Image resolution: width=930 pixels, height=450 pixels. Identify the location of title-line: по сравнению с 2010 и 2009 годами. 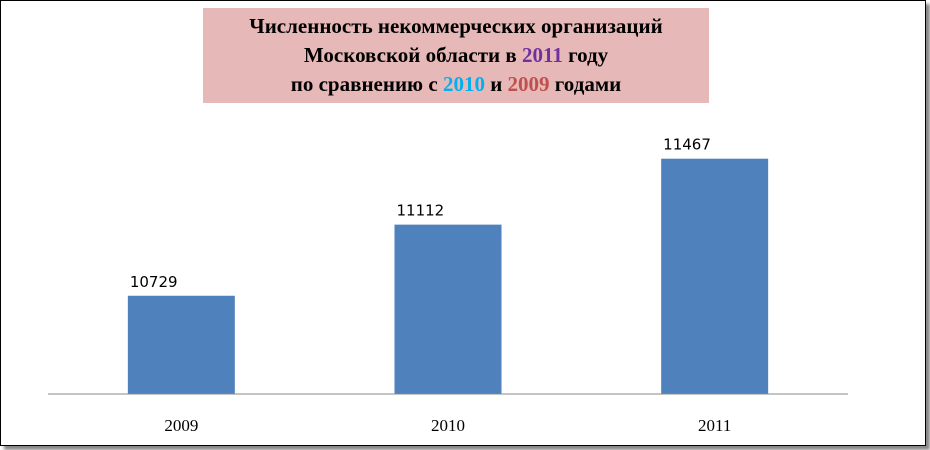
(456, 84).